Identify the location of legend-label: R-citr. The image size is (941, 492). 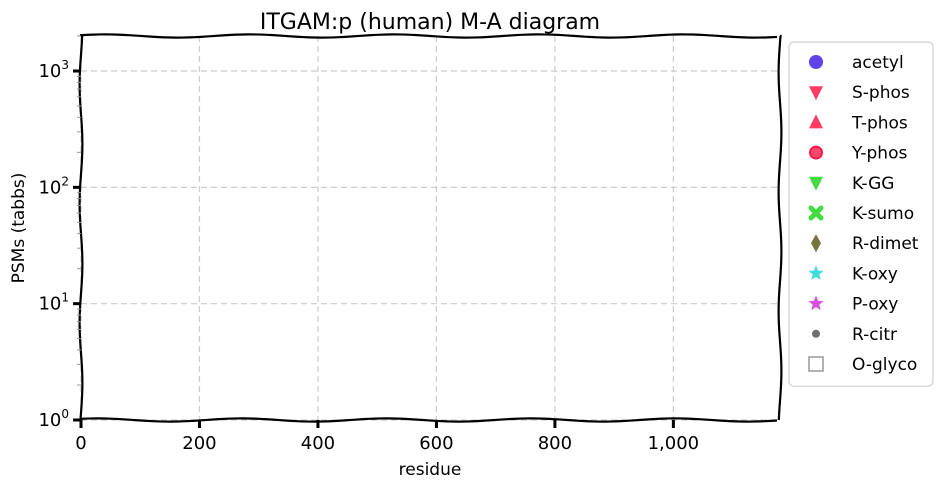
(874, 335).